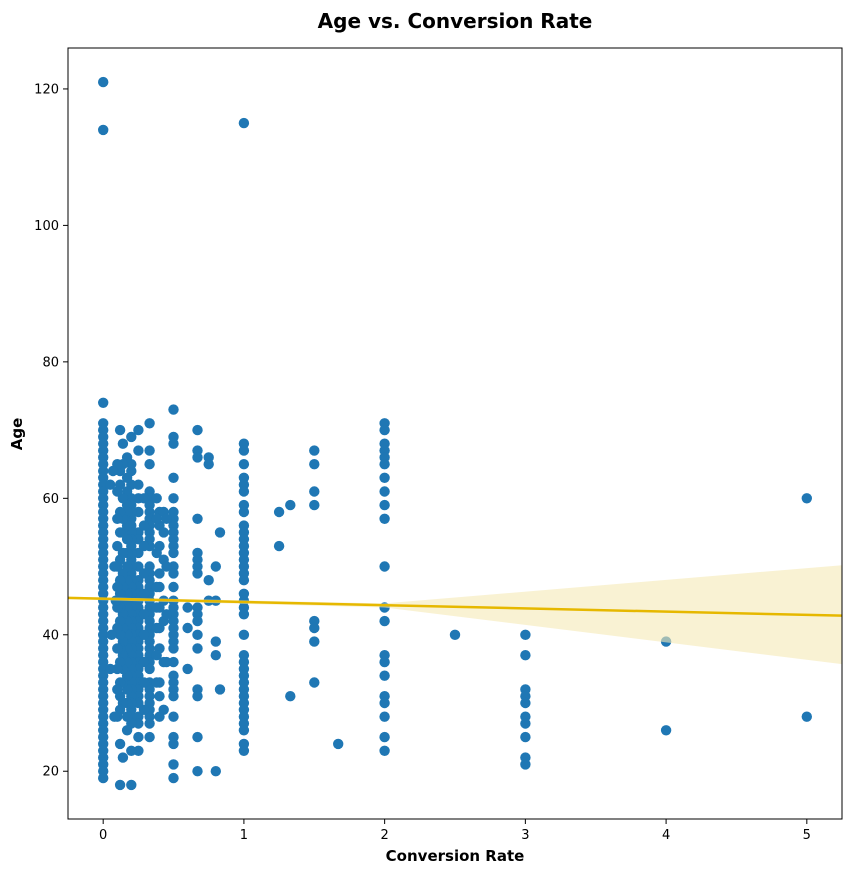 This screenshot has width=851, height=873. I want to click on y-axis-label: Age, so click(17, 434).